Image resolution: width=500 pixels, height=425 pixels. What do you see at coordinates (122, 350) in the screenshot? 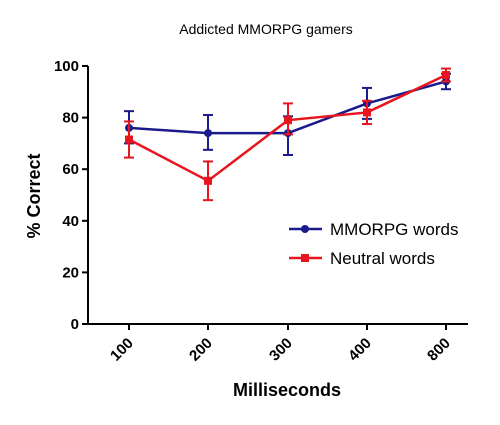
I see `x-tick-label: 100` at bounding box center [122, 350].